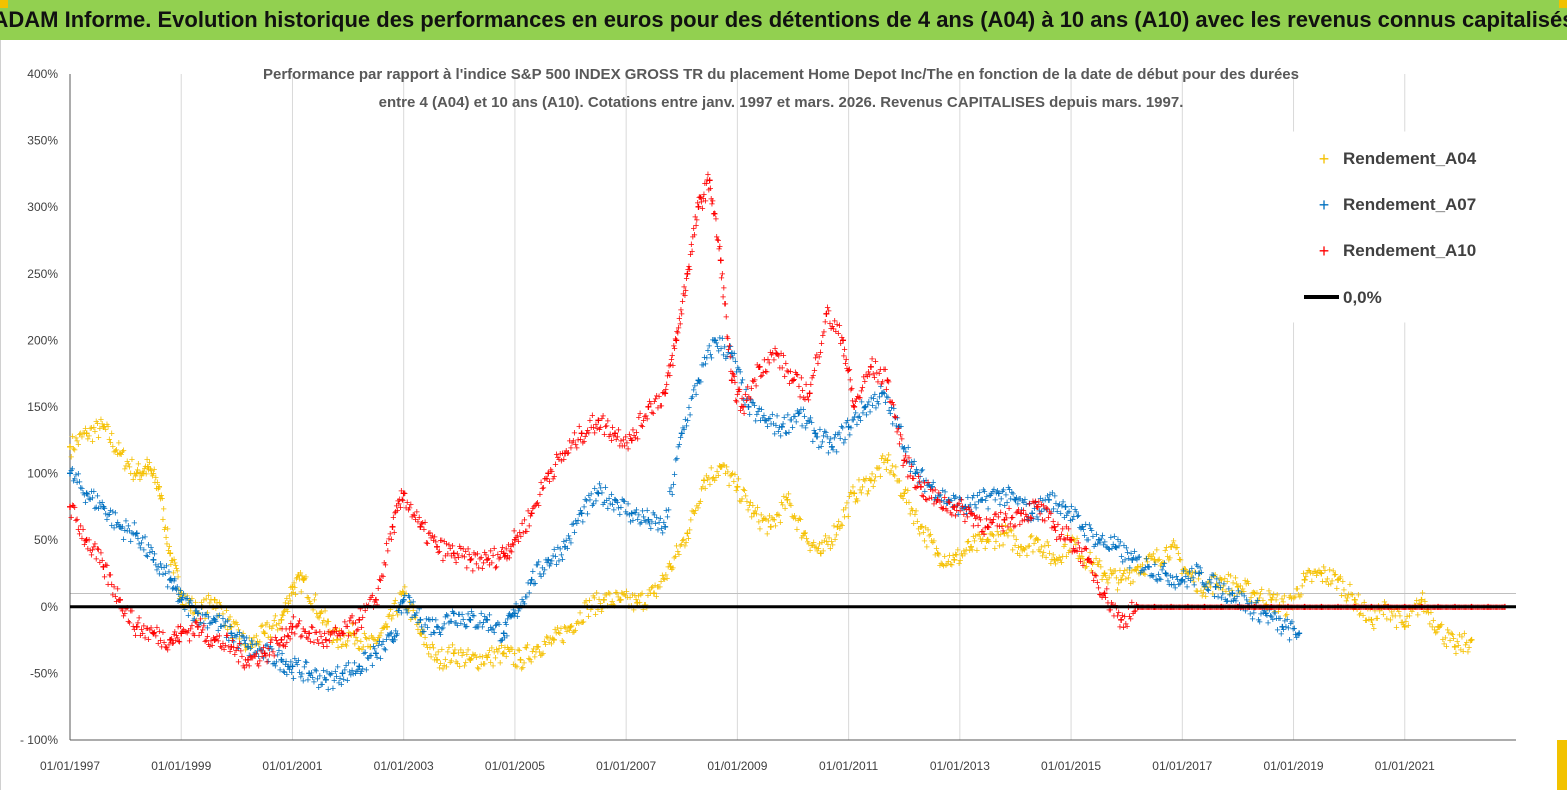  Describe the element at coordinates (1294, 766) in the screenshot. I see `x-tick-label: 01/01/2019` at that location.